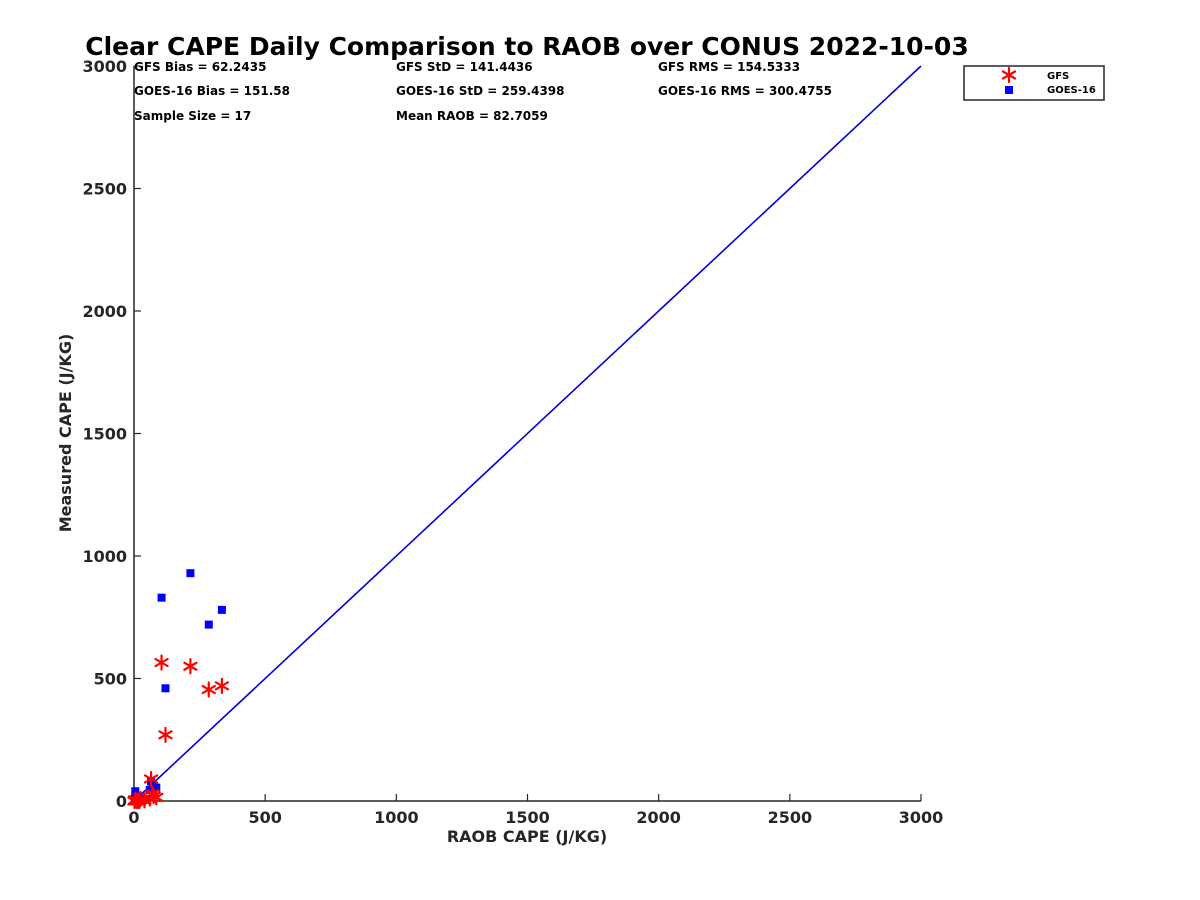 The image size is (1200, 900). Describe the element at coordinates (121, 801) in the screenshot. I see `y-tick-label: 0` at that location.